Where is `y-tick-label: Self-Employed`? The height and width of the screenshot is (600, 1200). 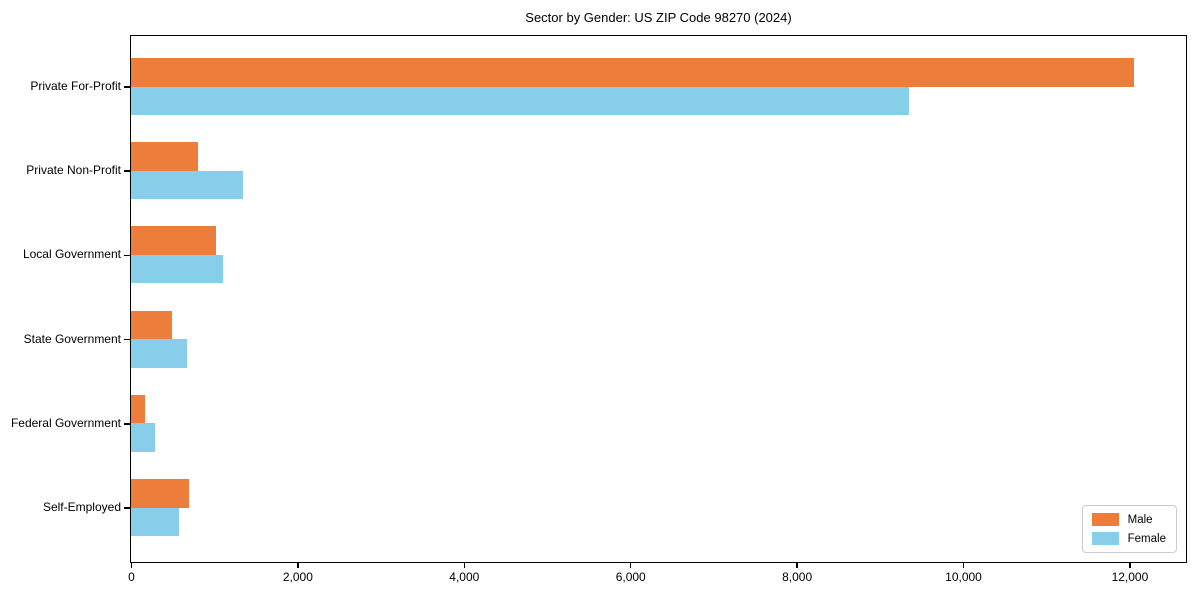
y-tick-label: Self-Employed is located at coordinates (81, 507).